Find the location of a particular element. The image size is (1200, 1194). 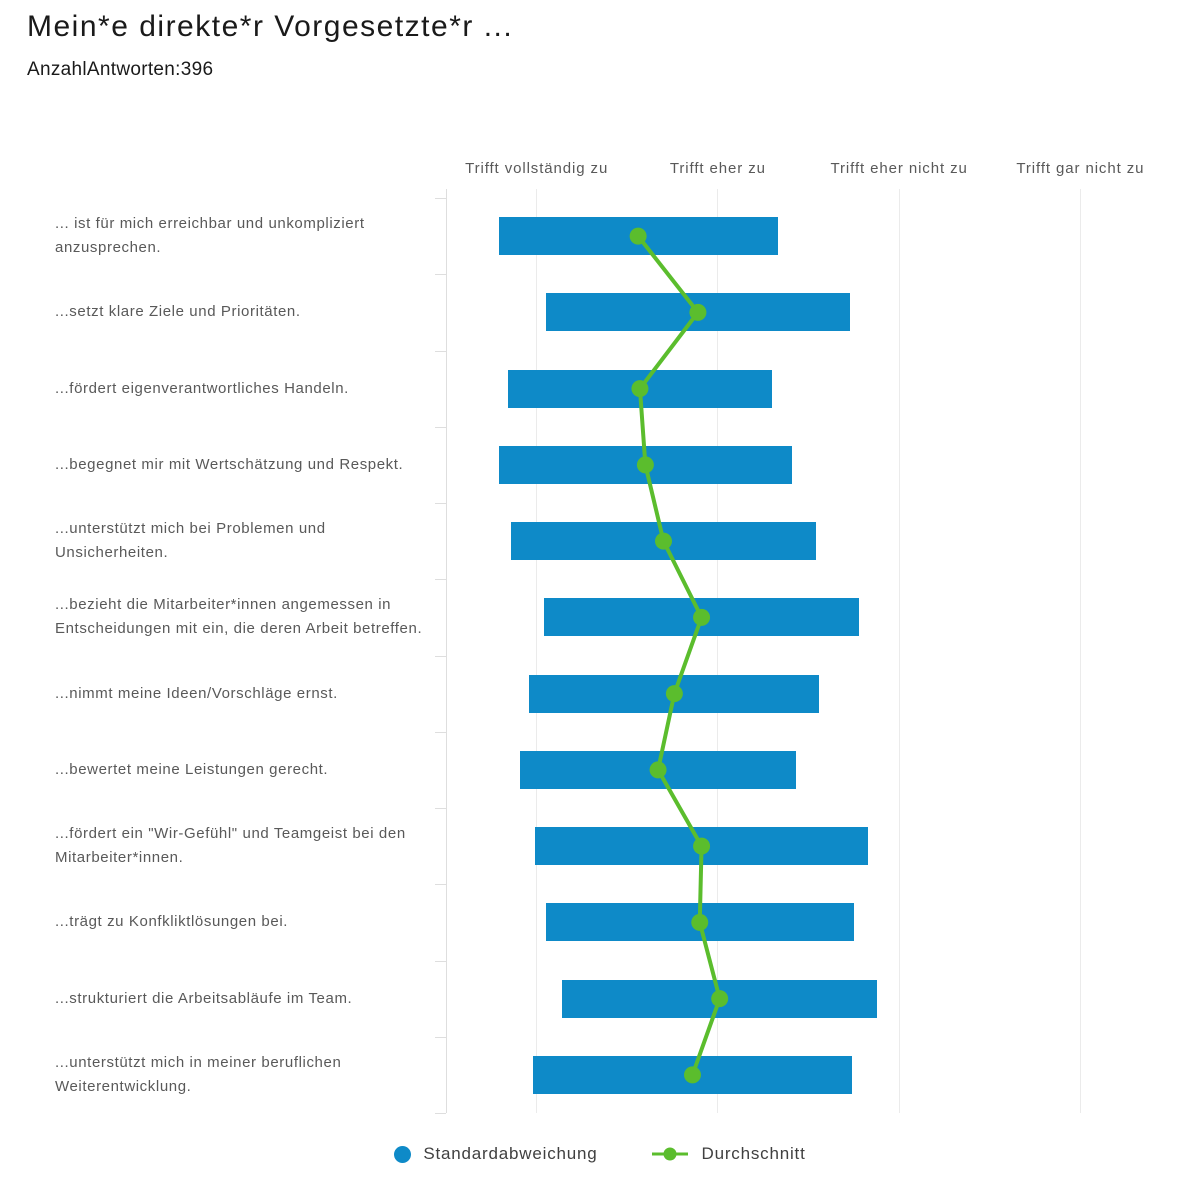

column-header: Trifft gar nicht zu is located at coordinates (1080, 168).